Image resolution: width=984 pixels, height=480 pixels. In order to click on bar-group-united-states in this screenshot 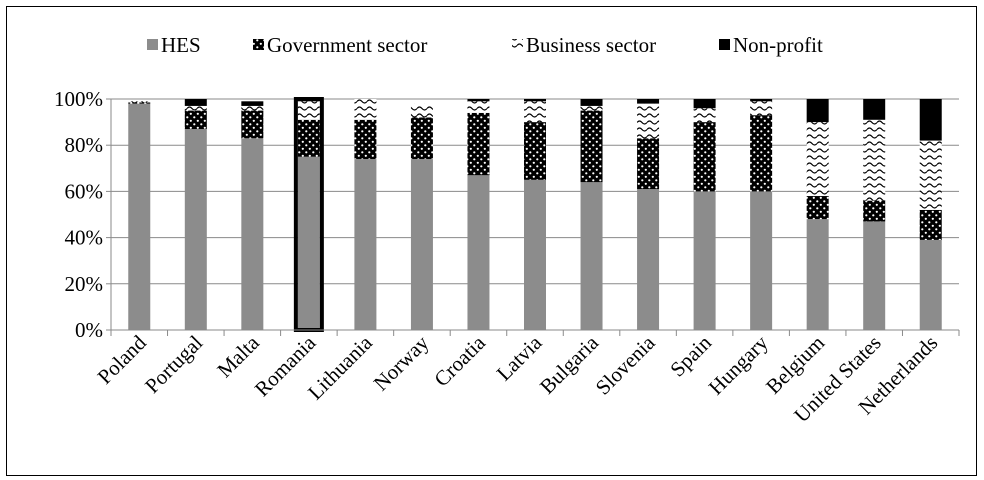, I will do `click(874, 214)`.